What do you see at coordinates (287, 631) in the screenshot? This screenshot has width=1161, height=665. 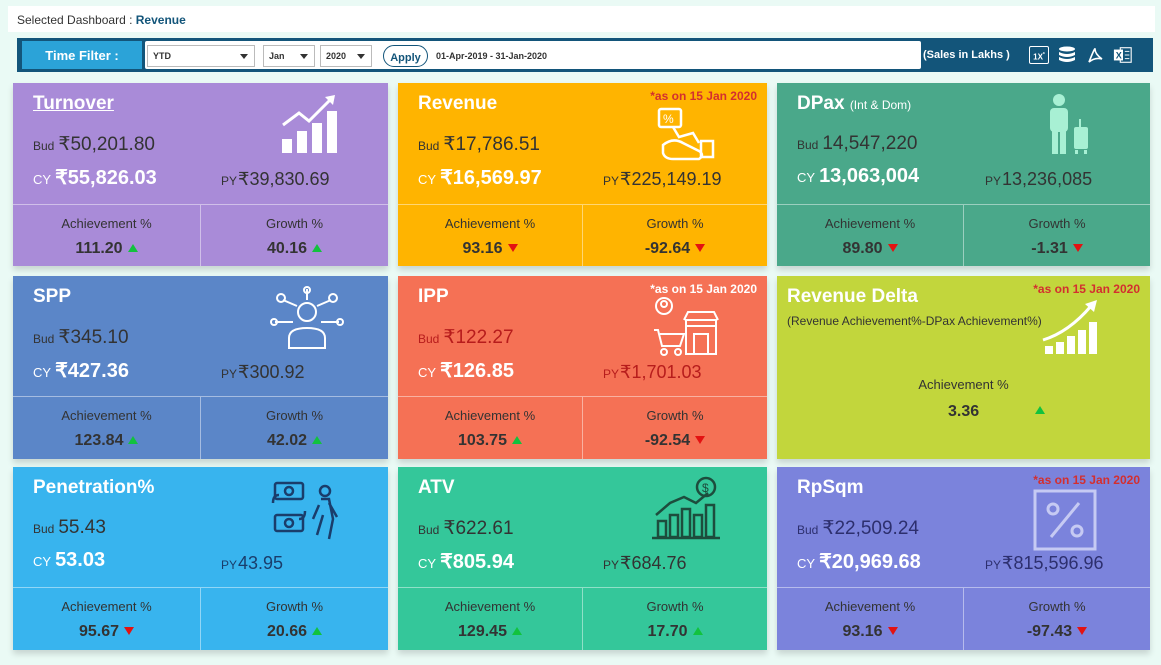 I see `growth-value: 20.66` at bounding box center [287, 631].